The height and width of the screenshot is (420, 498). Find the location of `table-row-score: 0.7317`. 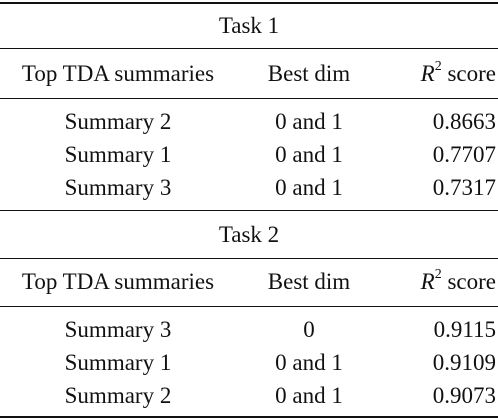

table-row-score: 0.7317 is located at coordinates (464, 187).